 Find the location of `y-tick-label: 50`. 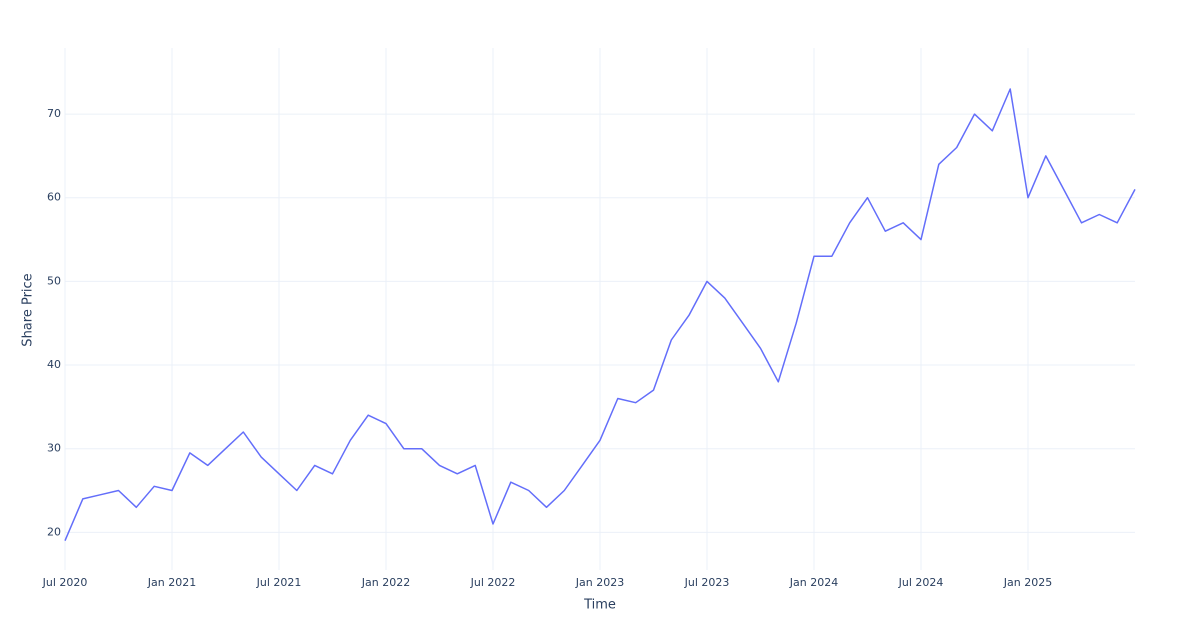

y-tick-label: 50 is located at coordinates (54, 280).